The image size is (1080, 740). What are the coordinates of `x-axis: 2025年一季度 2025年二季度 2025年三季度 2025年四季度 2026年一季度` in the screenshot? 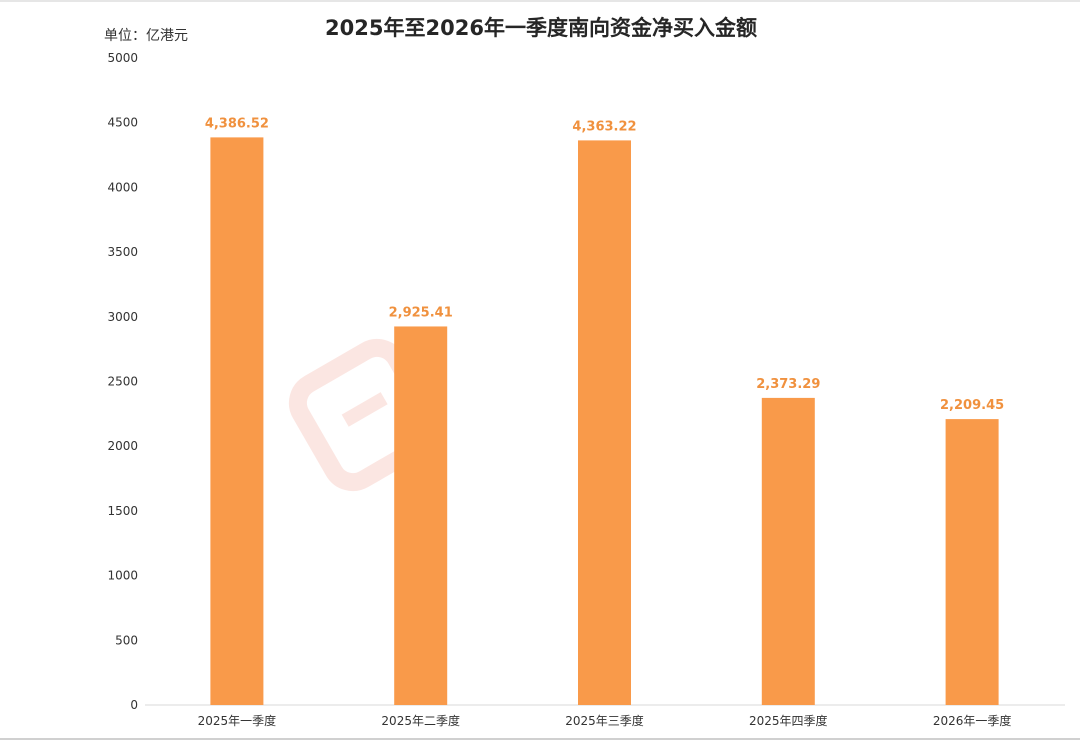 It's located at (605, 720).